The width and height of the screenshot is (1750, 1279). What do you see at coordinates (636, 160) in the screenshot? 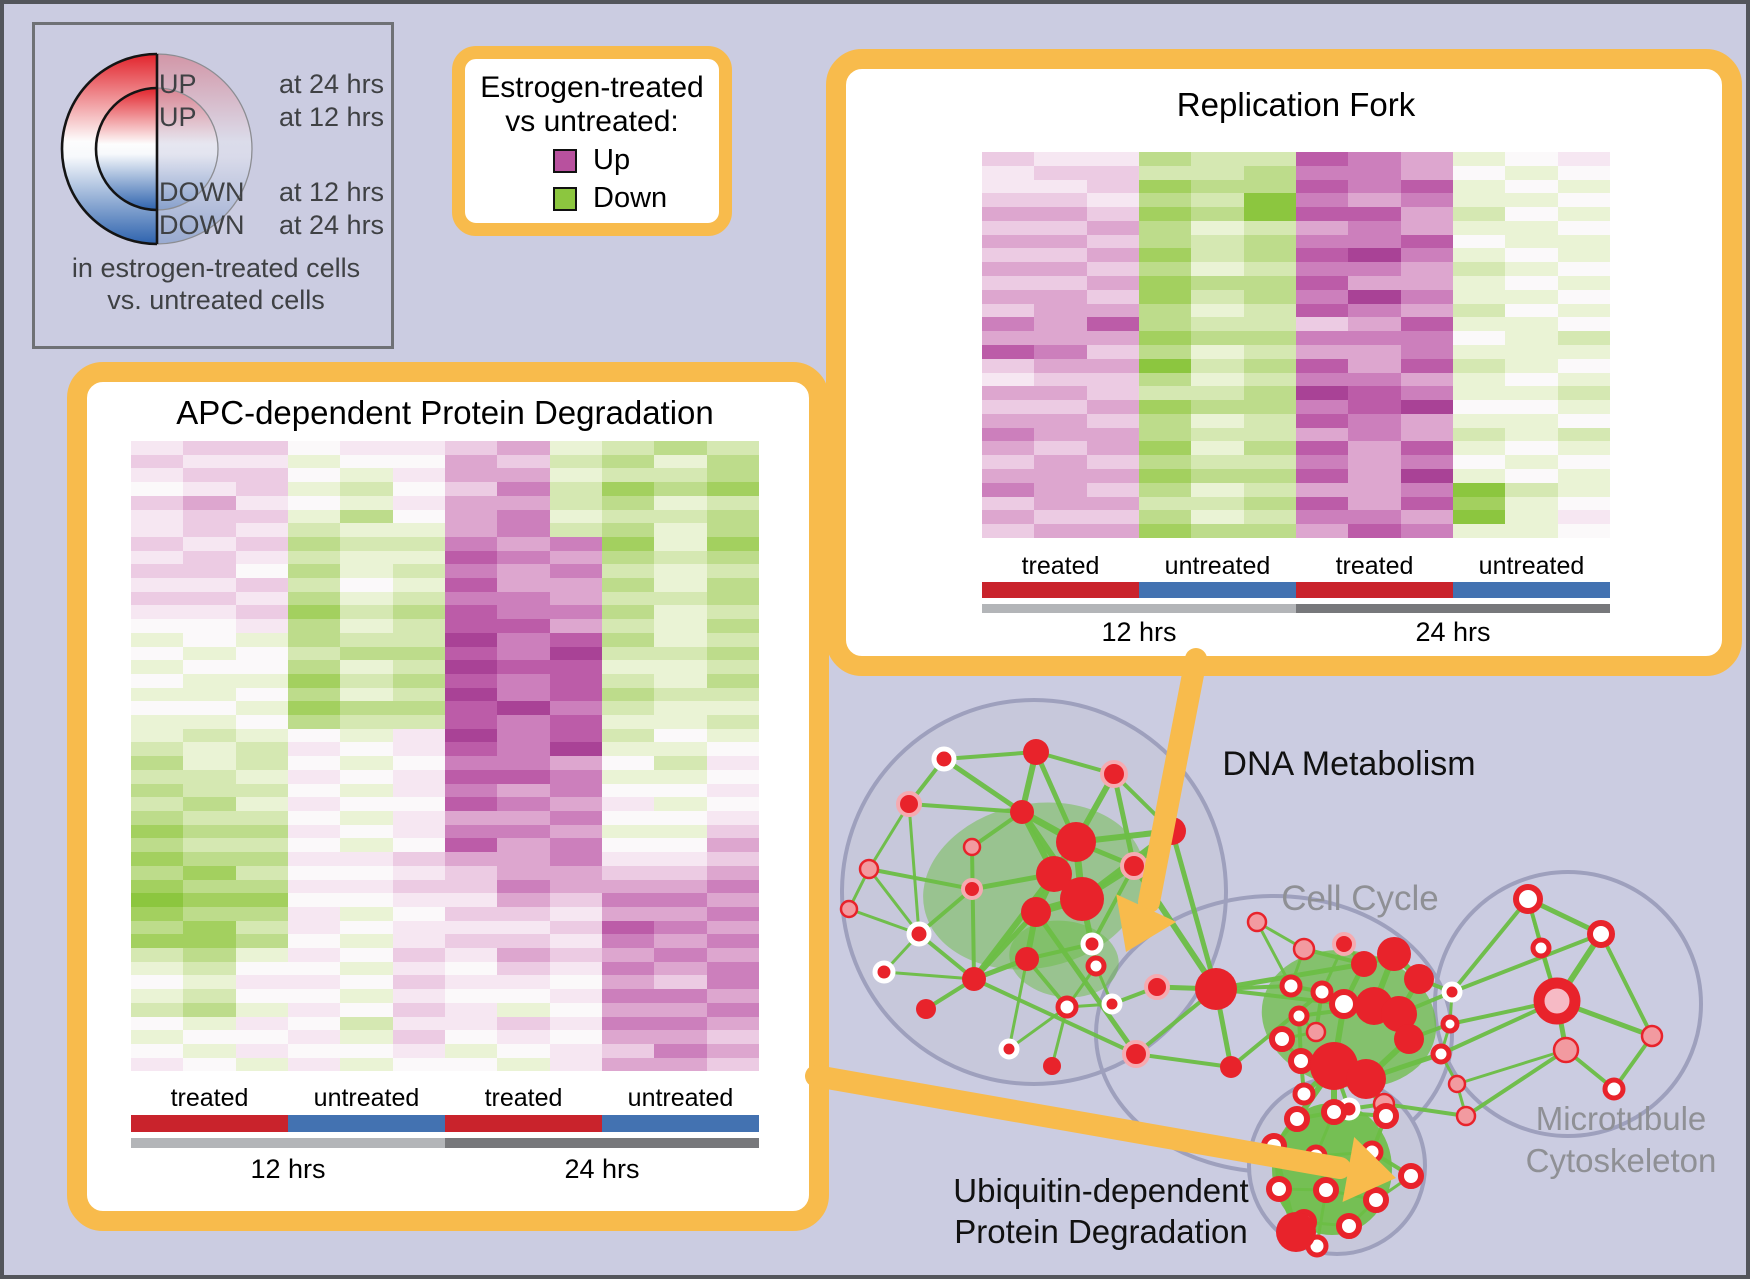
I see `legend-item-up: Up` at bounding box center [636, 160].